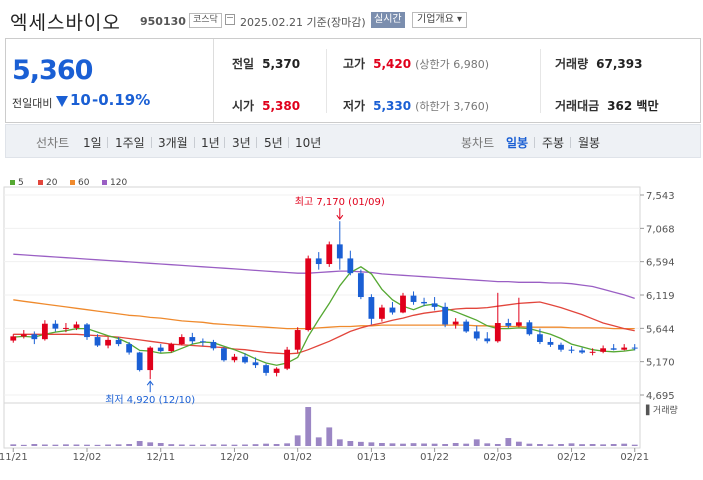 This screenshot has height=480, width=703. Describe the element at coordinates (439, 20) in the screenshot. I see `company-overview-dropdown: 기업개요 ▾` at that location.